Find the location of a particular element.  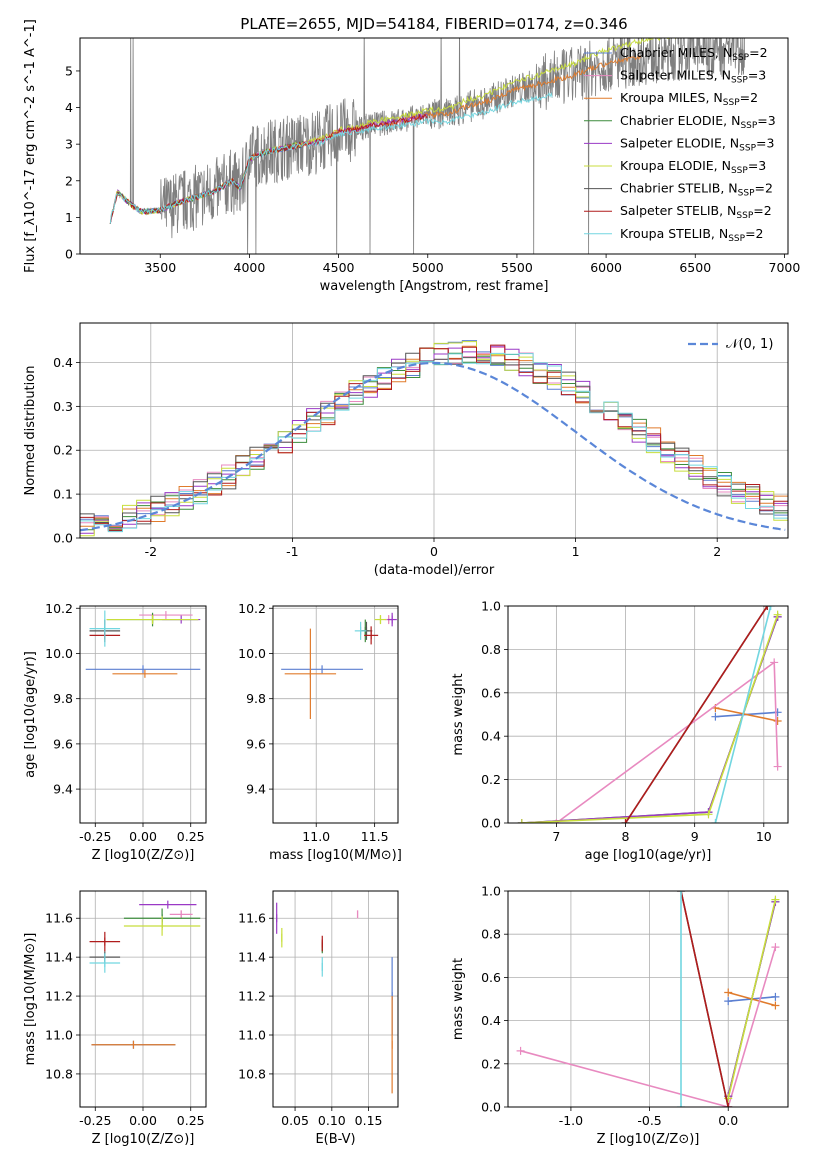

legend-entry: Salpeter ELODIE, NSSP=3 is located at coordinates (697, 144).